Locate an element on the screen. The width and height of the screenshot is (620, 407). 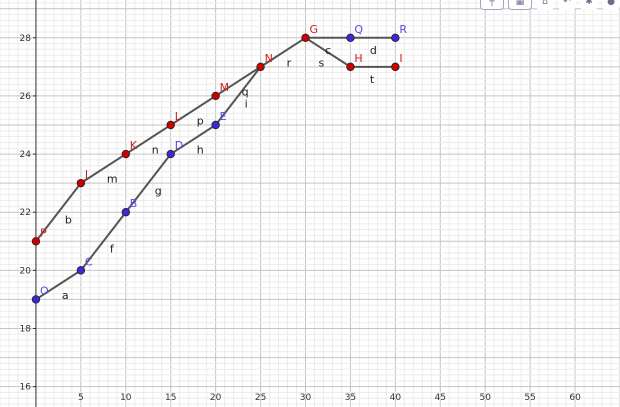
y-tick-label: 28 is located at coordinates (25, 39).